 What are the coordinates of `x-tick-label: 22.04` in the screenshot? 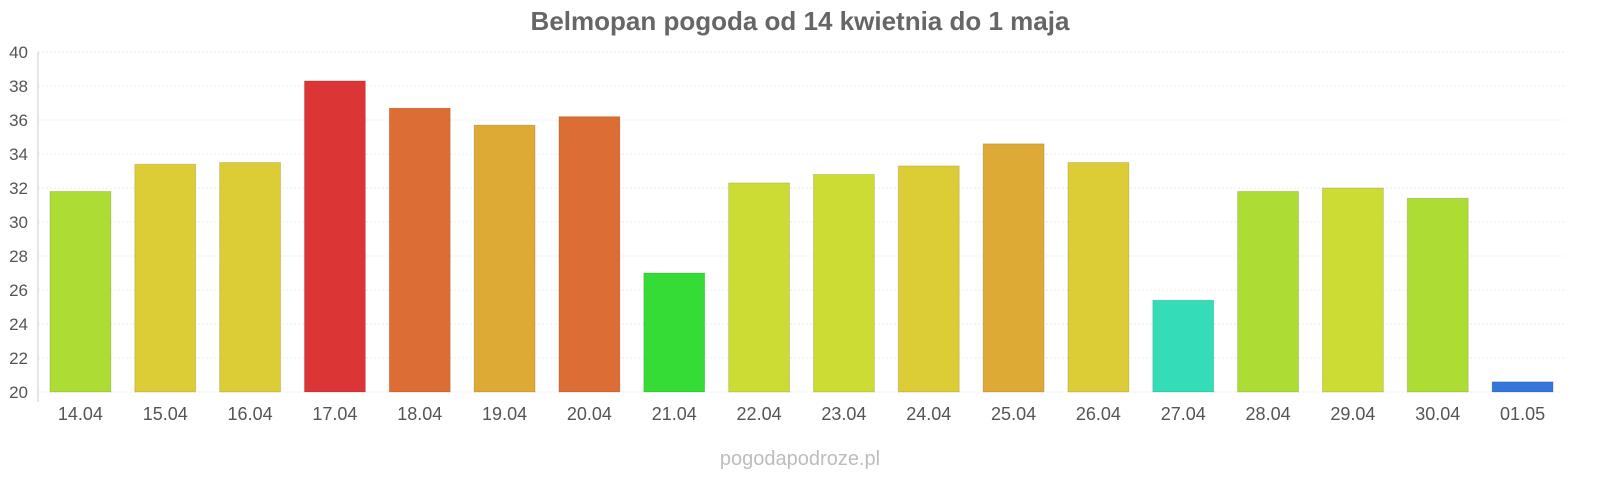 It's located at (759, 414).